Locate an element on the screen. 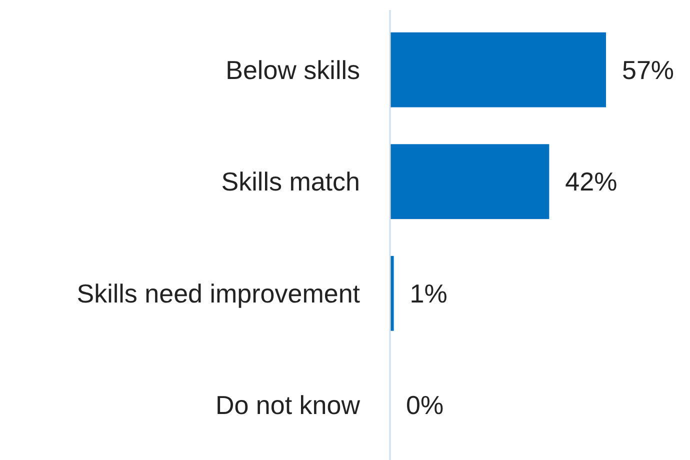  y-tick-label: Skills match is located at coordinates (290, 181).